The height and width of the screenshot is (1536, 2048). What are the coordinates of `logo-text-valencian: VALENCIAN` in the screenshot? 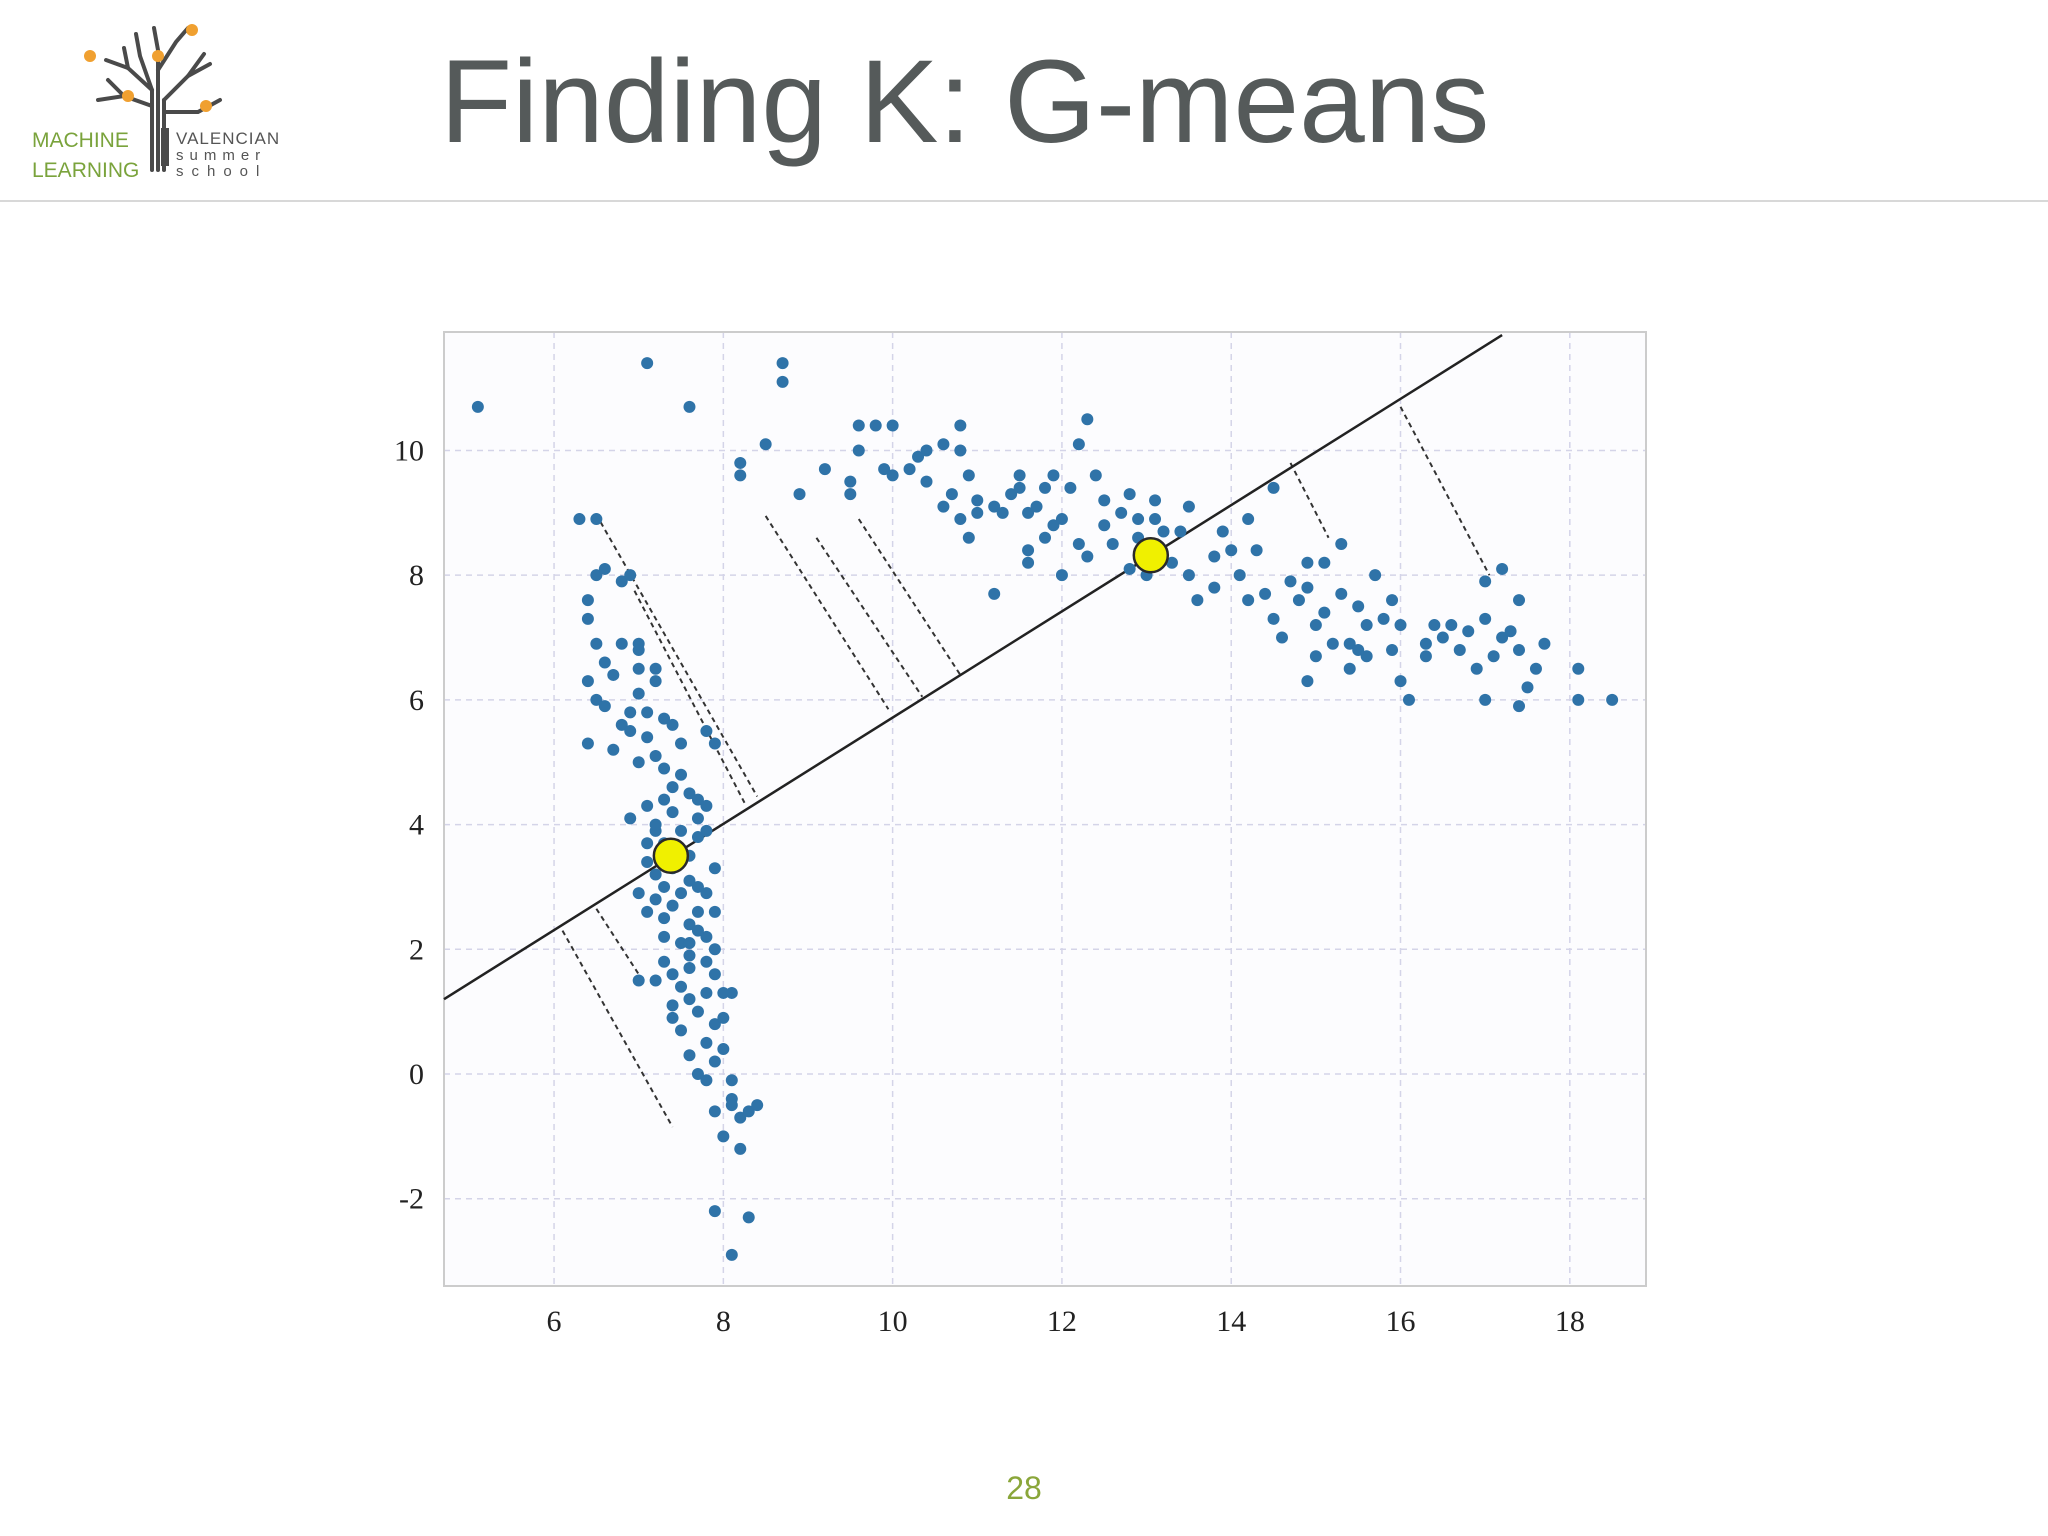 It's located at (228, 138).